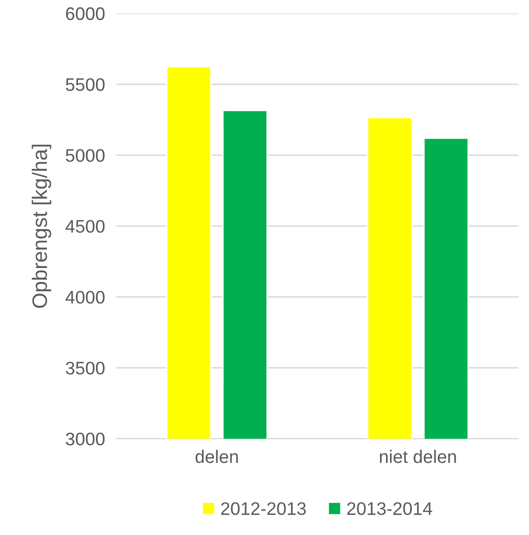 The height and width of the screenshot is (535, 529). What do you see at coordinates (418, 457) in the screenshot?
I see `x-tick-label: niet delen` at bounding box center [418, 457].